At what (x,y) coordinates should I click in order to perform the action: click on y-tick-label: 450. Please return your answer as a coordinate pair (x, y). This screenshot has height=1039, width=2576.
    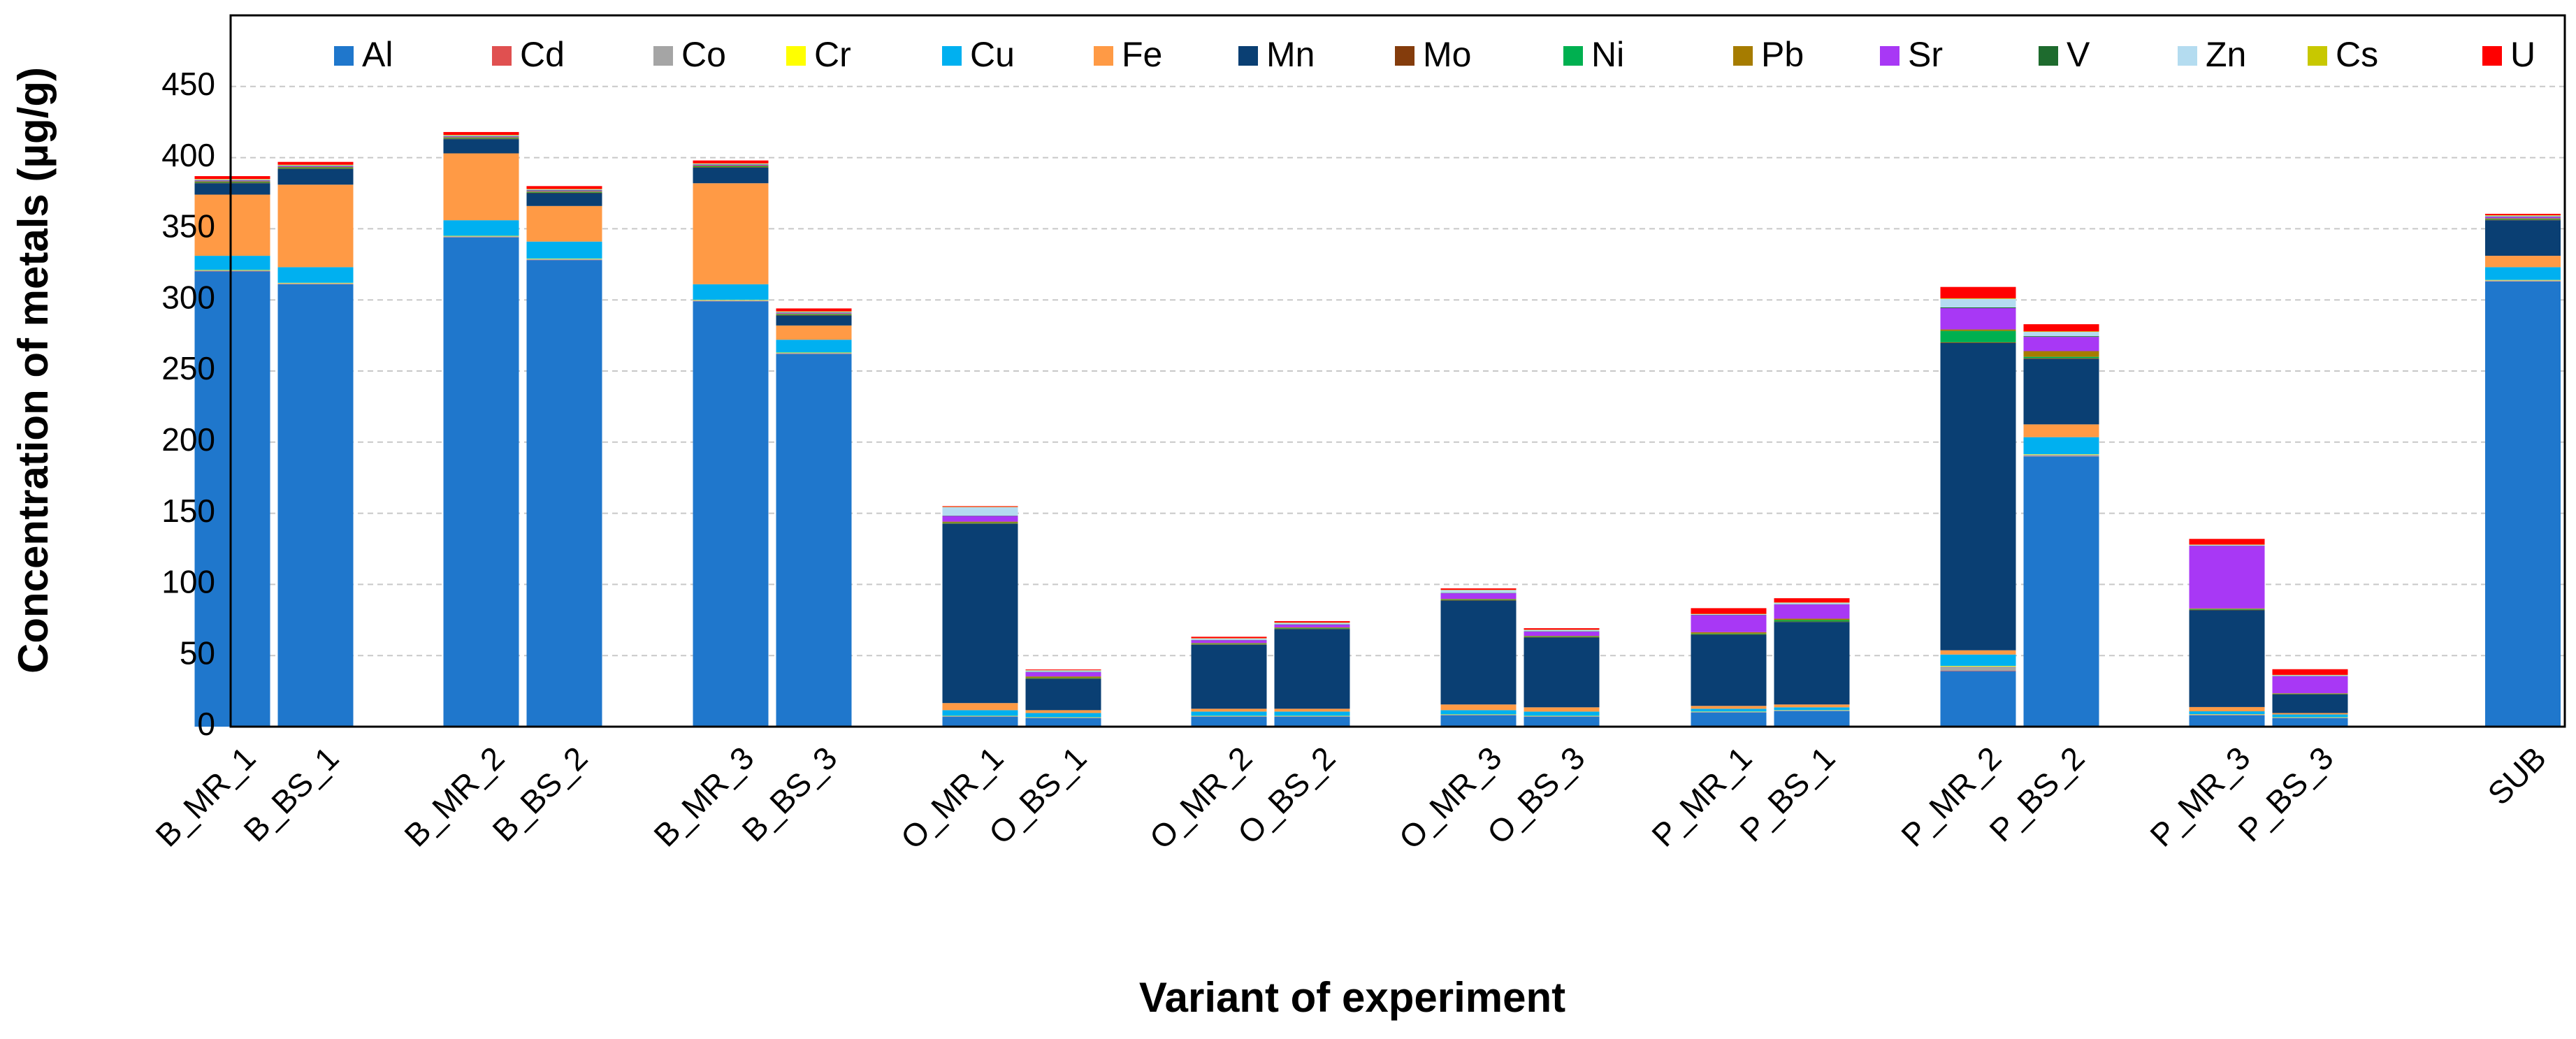
    Looking at the image, I should click on (188, 84).